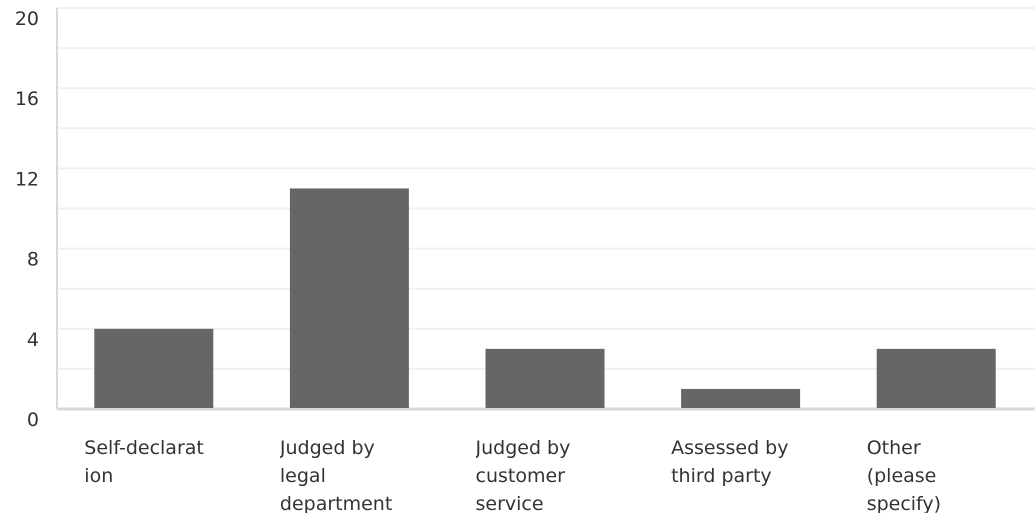  What do you see at coordinates (144, 462) in the screenshot?
I see `x-category-label: Self-declarat ion` at bounding box center [144, 462].